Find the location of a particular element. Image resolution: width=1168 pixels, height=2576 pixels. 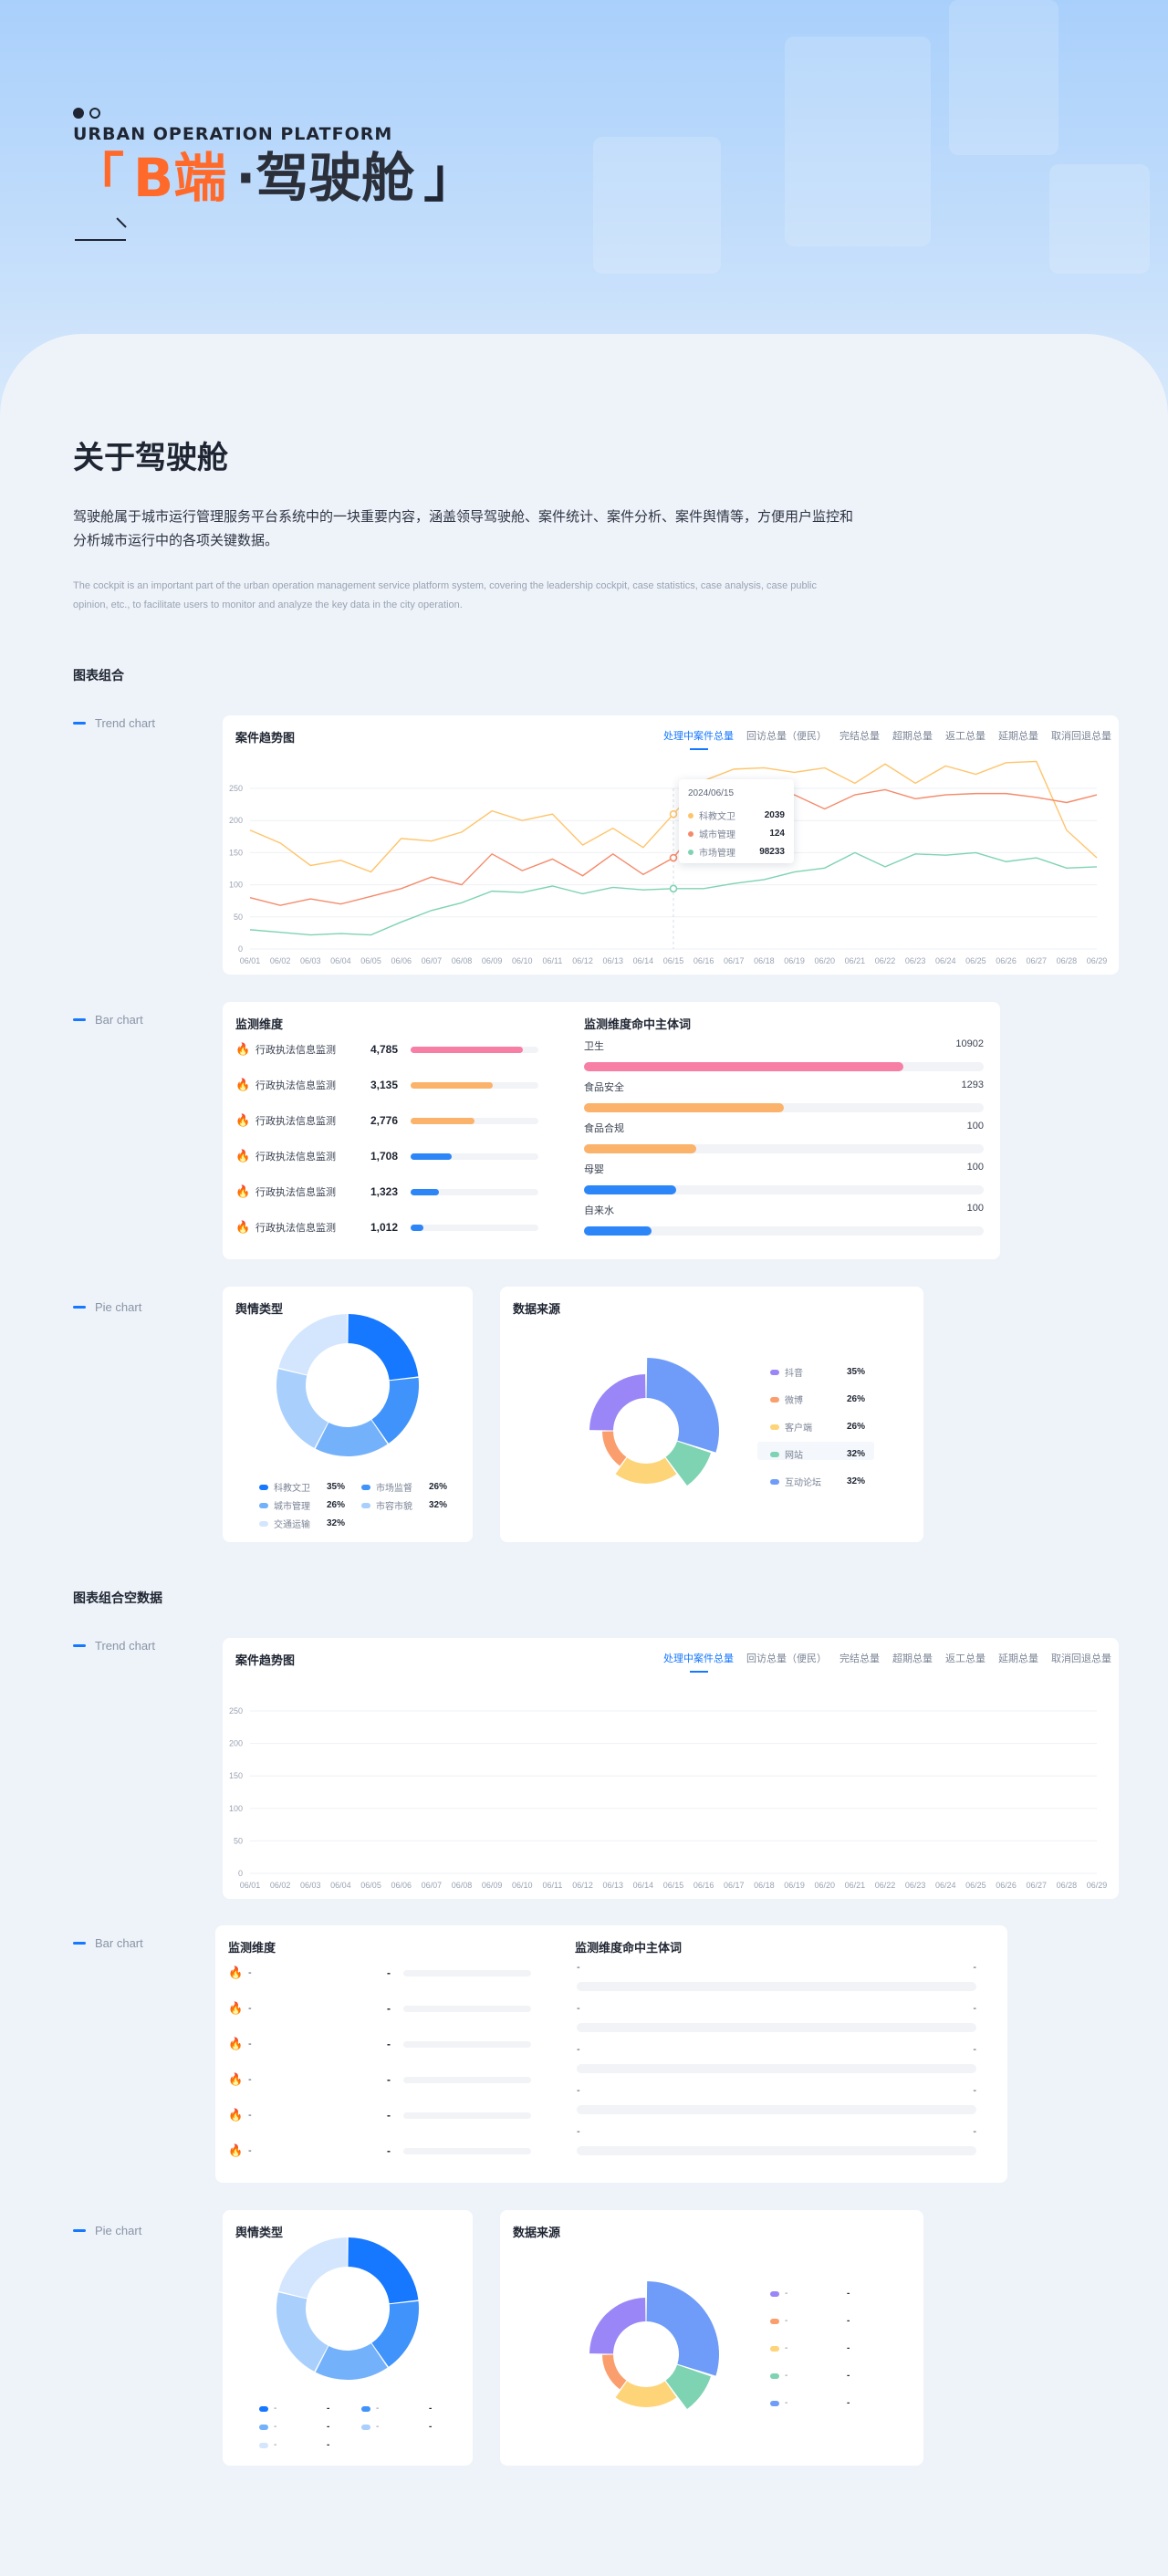

hero-underline is located at coordinates (100, 232).